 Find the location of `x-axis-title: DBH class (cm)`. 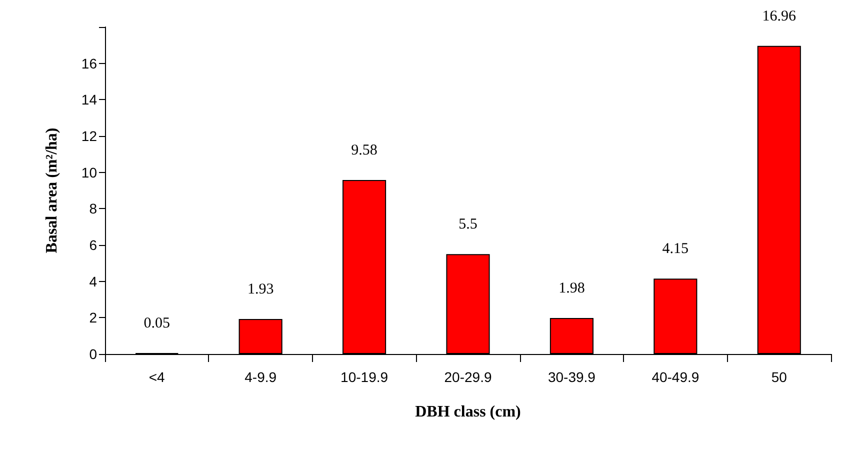

x-axis-title: DBH class (cm) is located at coordinates (468, 412).